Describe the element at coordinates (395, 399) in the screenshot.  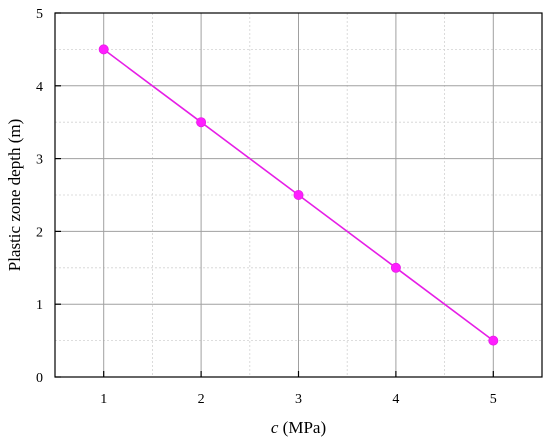
I see `x-tick-label: 4` at that location.